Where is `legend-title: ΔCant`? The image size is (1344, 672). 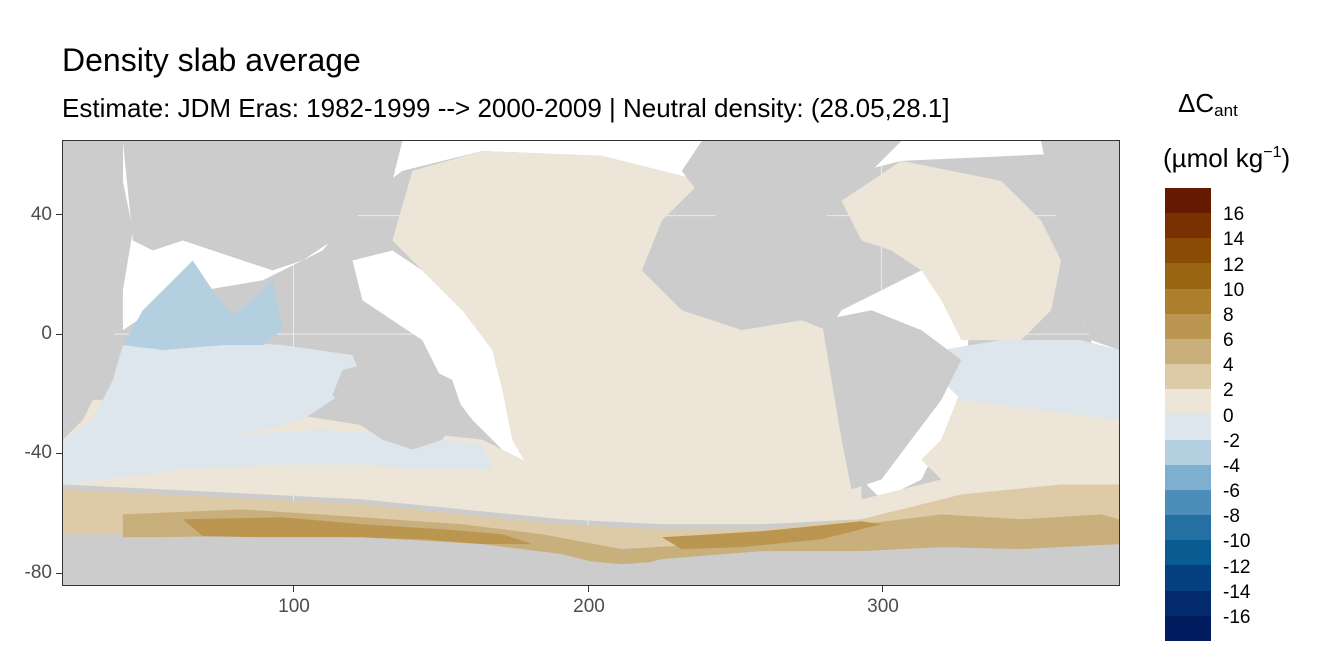
legend-title: ΔCant is located at coordinates (1248, 107).